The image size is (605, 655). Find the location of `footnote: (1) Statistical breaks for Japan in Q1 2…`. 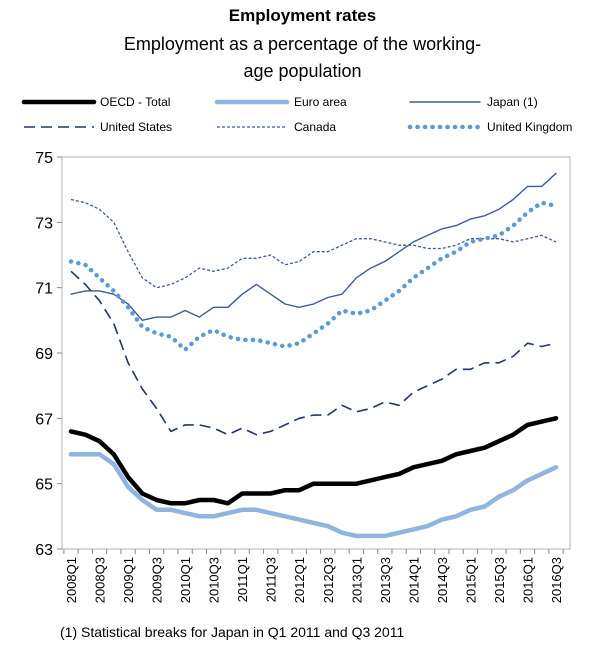

footnote: (1) Statistical breaks for Japan in Q1 2… is located at coordinates (232, 632).